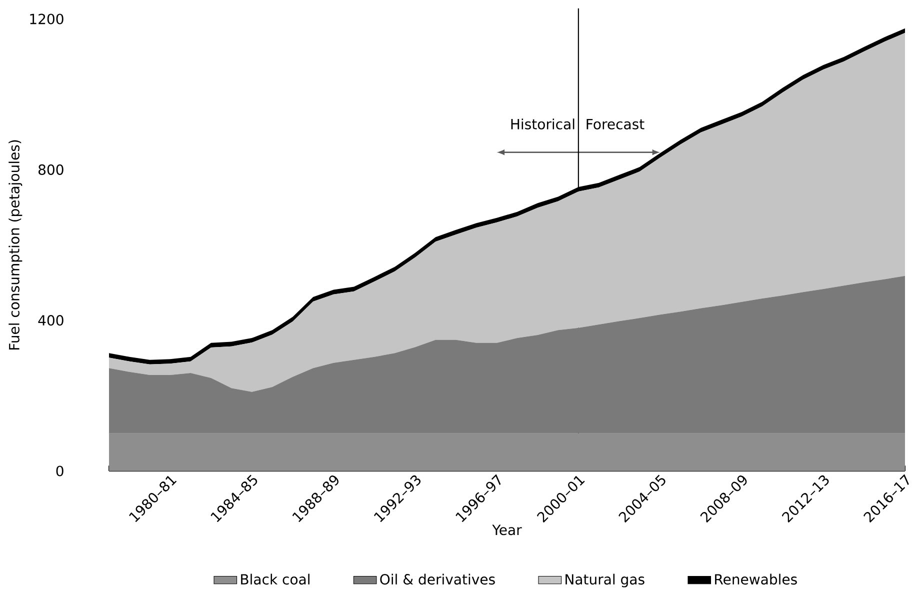 The width and height of the screenshot is (924, 606). Describe the element at coordinates (507, 530) in the screenshot. I see `x-axis-title: Year` at that location.